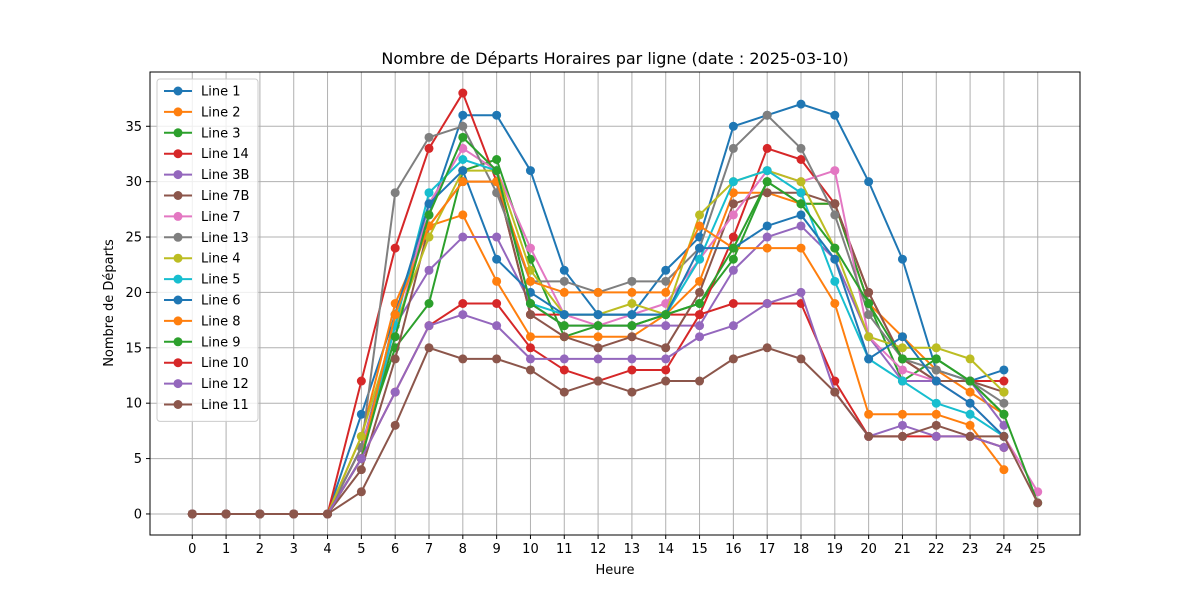  Describe the element at coordinates (226, 549) in the screenshot. I see `x-tick-label: 1` at that location.